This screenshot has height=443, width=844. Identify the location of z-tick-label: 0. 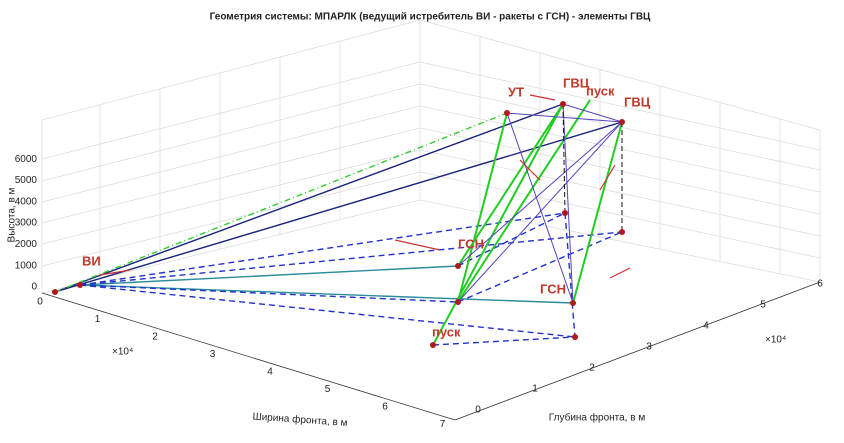
(34, 287).